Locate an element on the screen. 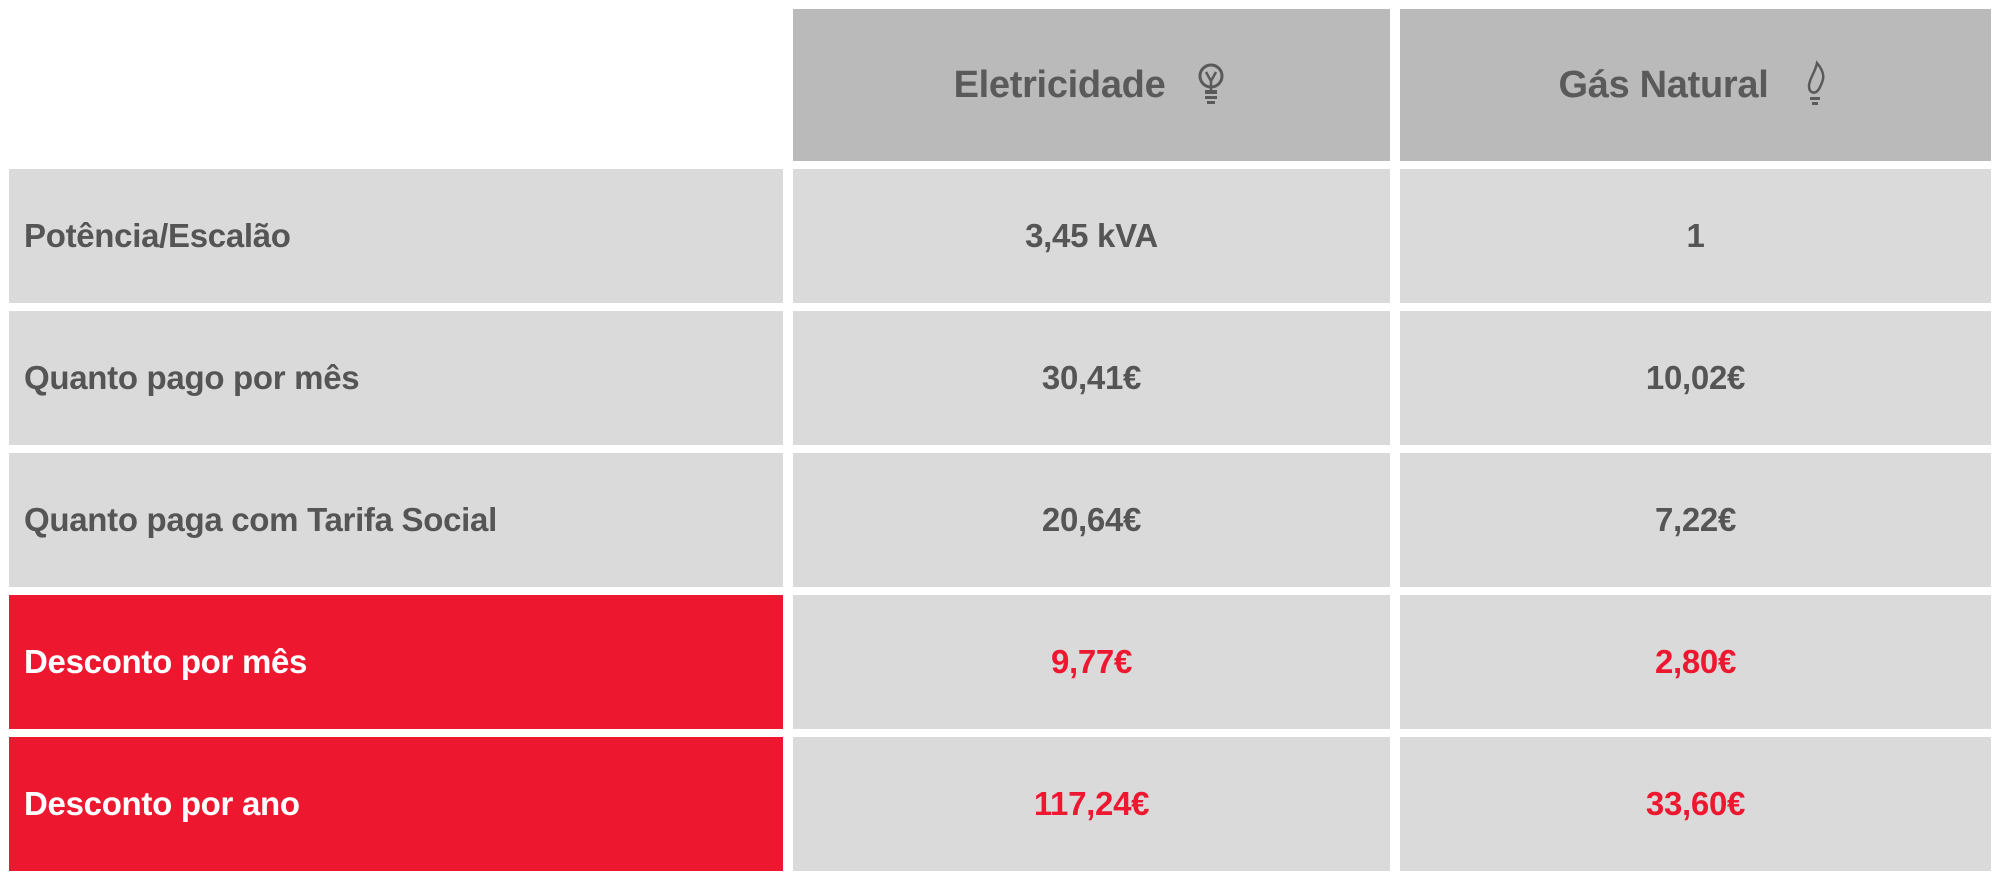  column-header-gas: Gás Natural is located at coordinates (1695, 85).